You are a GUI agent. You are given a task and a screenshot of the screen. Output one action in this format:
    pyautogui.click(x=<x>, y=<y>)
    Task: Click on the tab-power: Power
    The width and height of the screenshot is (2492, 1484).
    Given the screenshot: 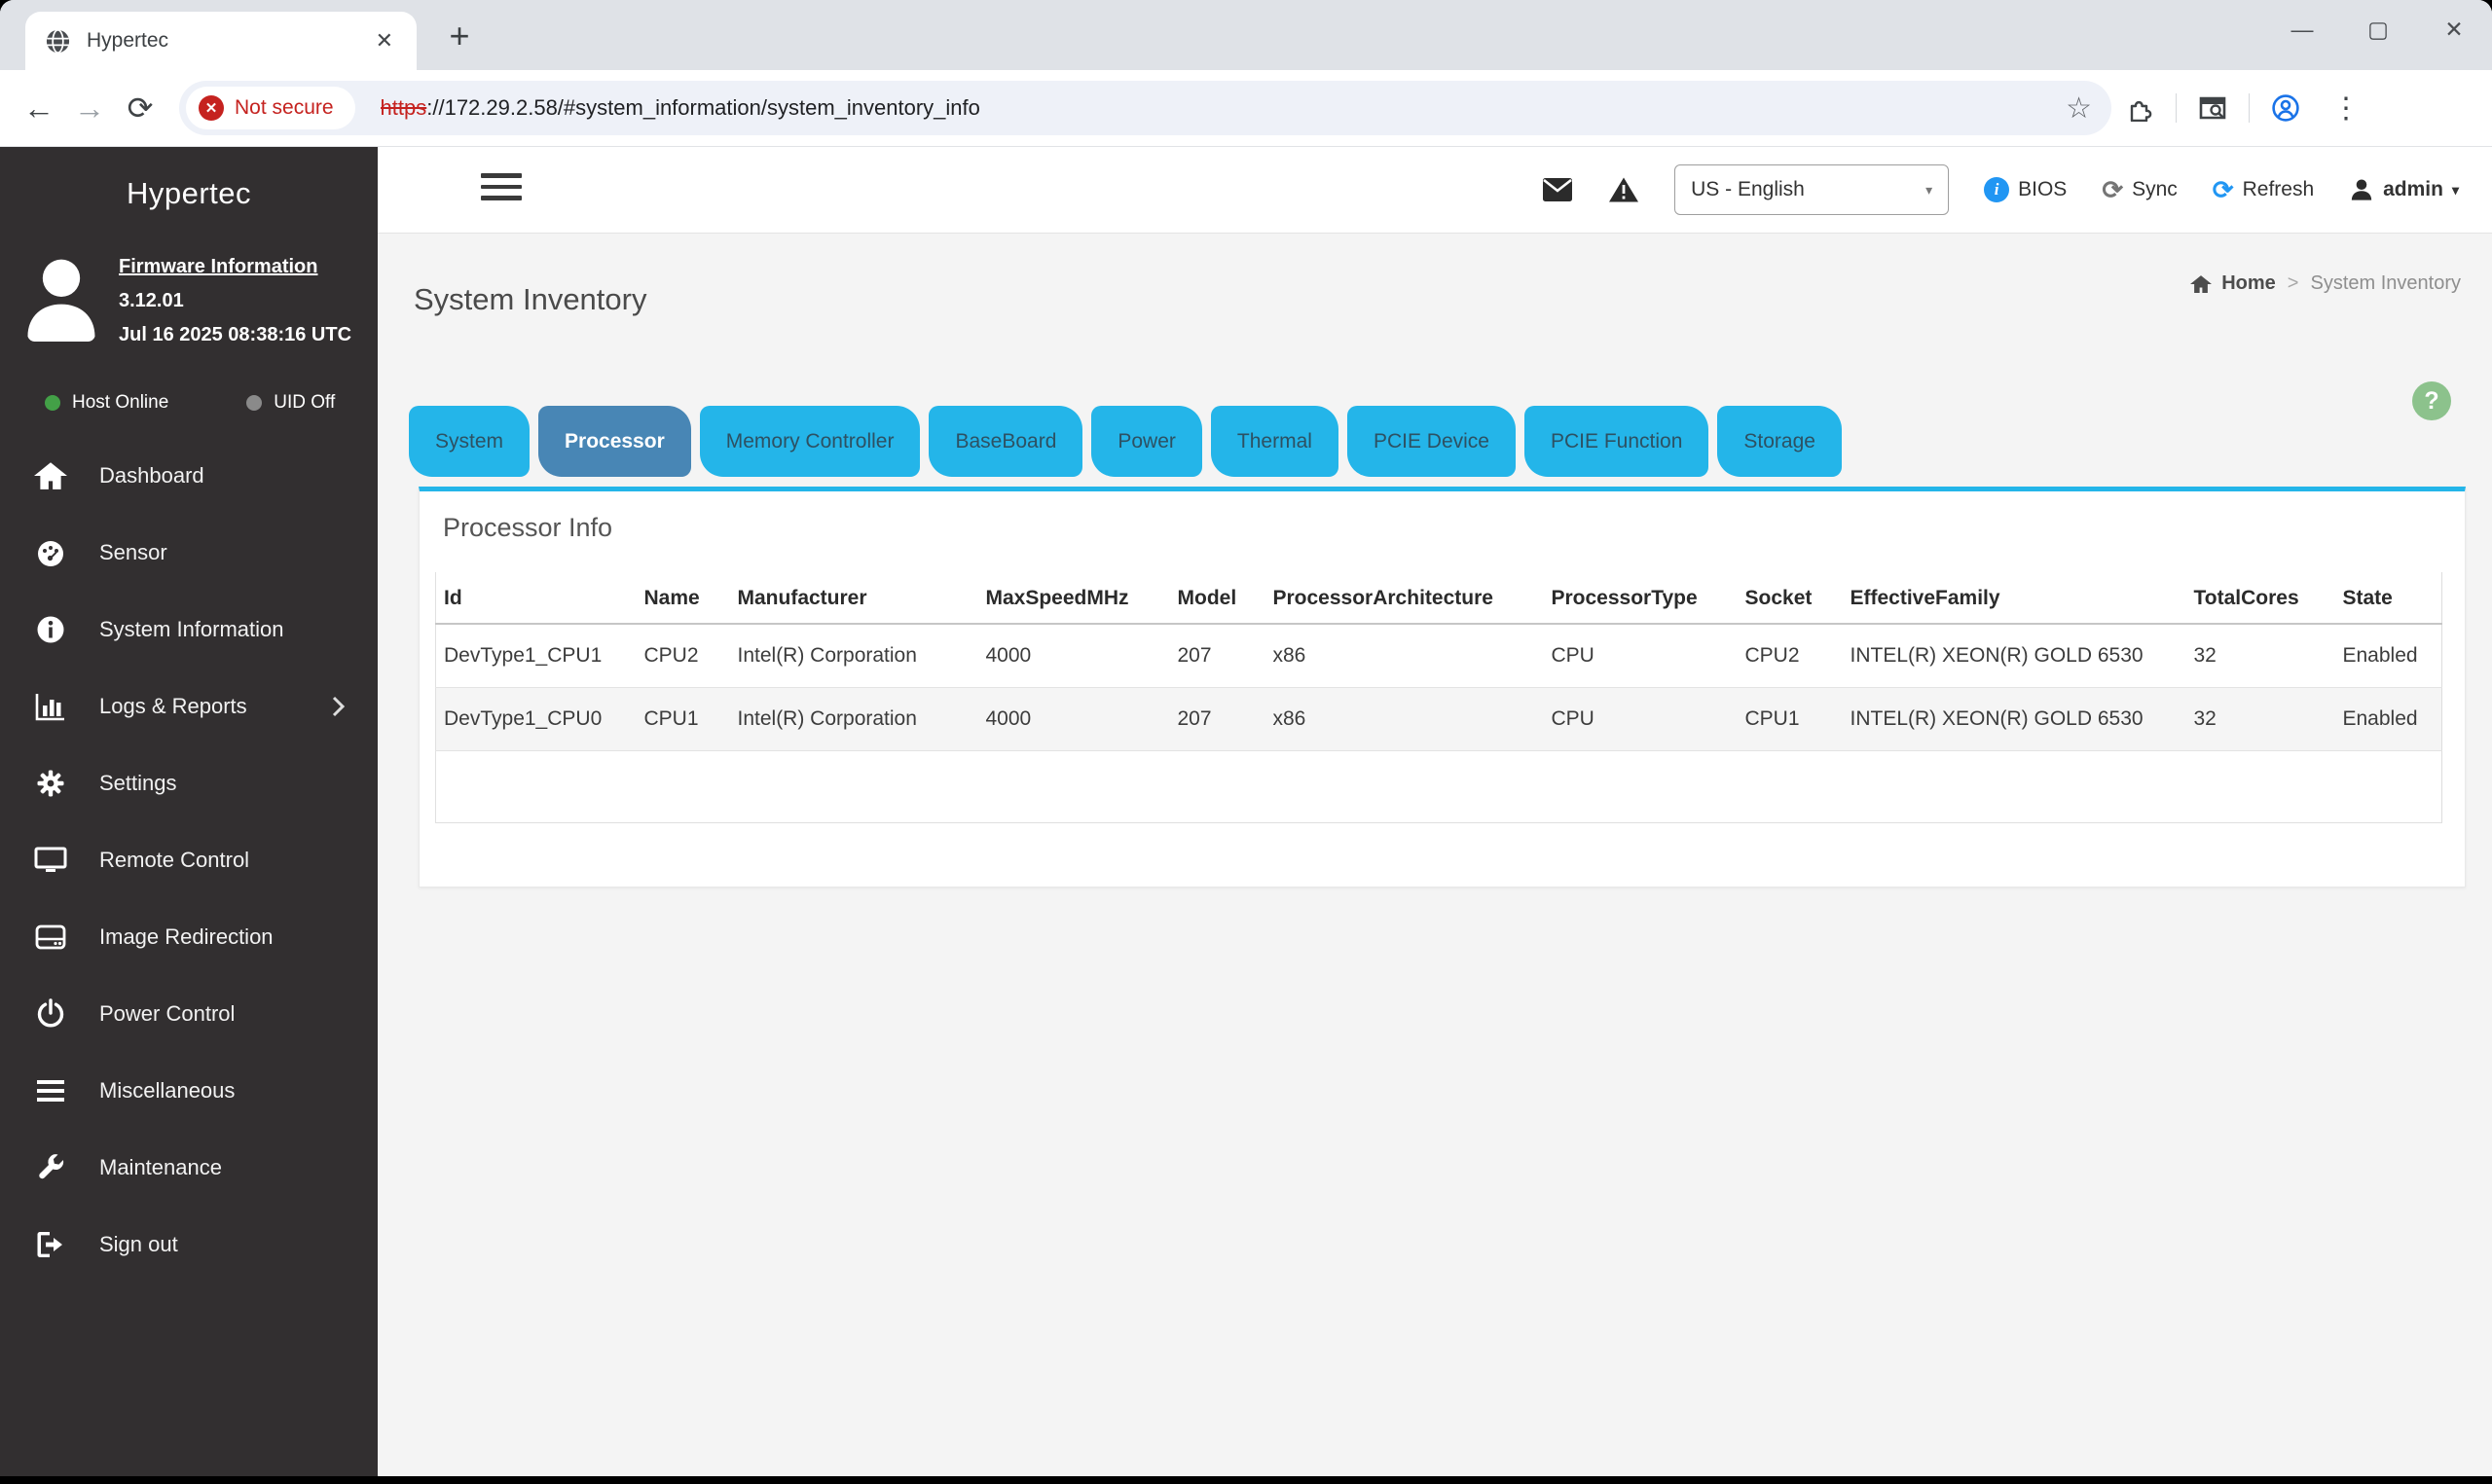 What is the action you would take?
    pyautogui.click(x=1146, y=441)
    